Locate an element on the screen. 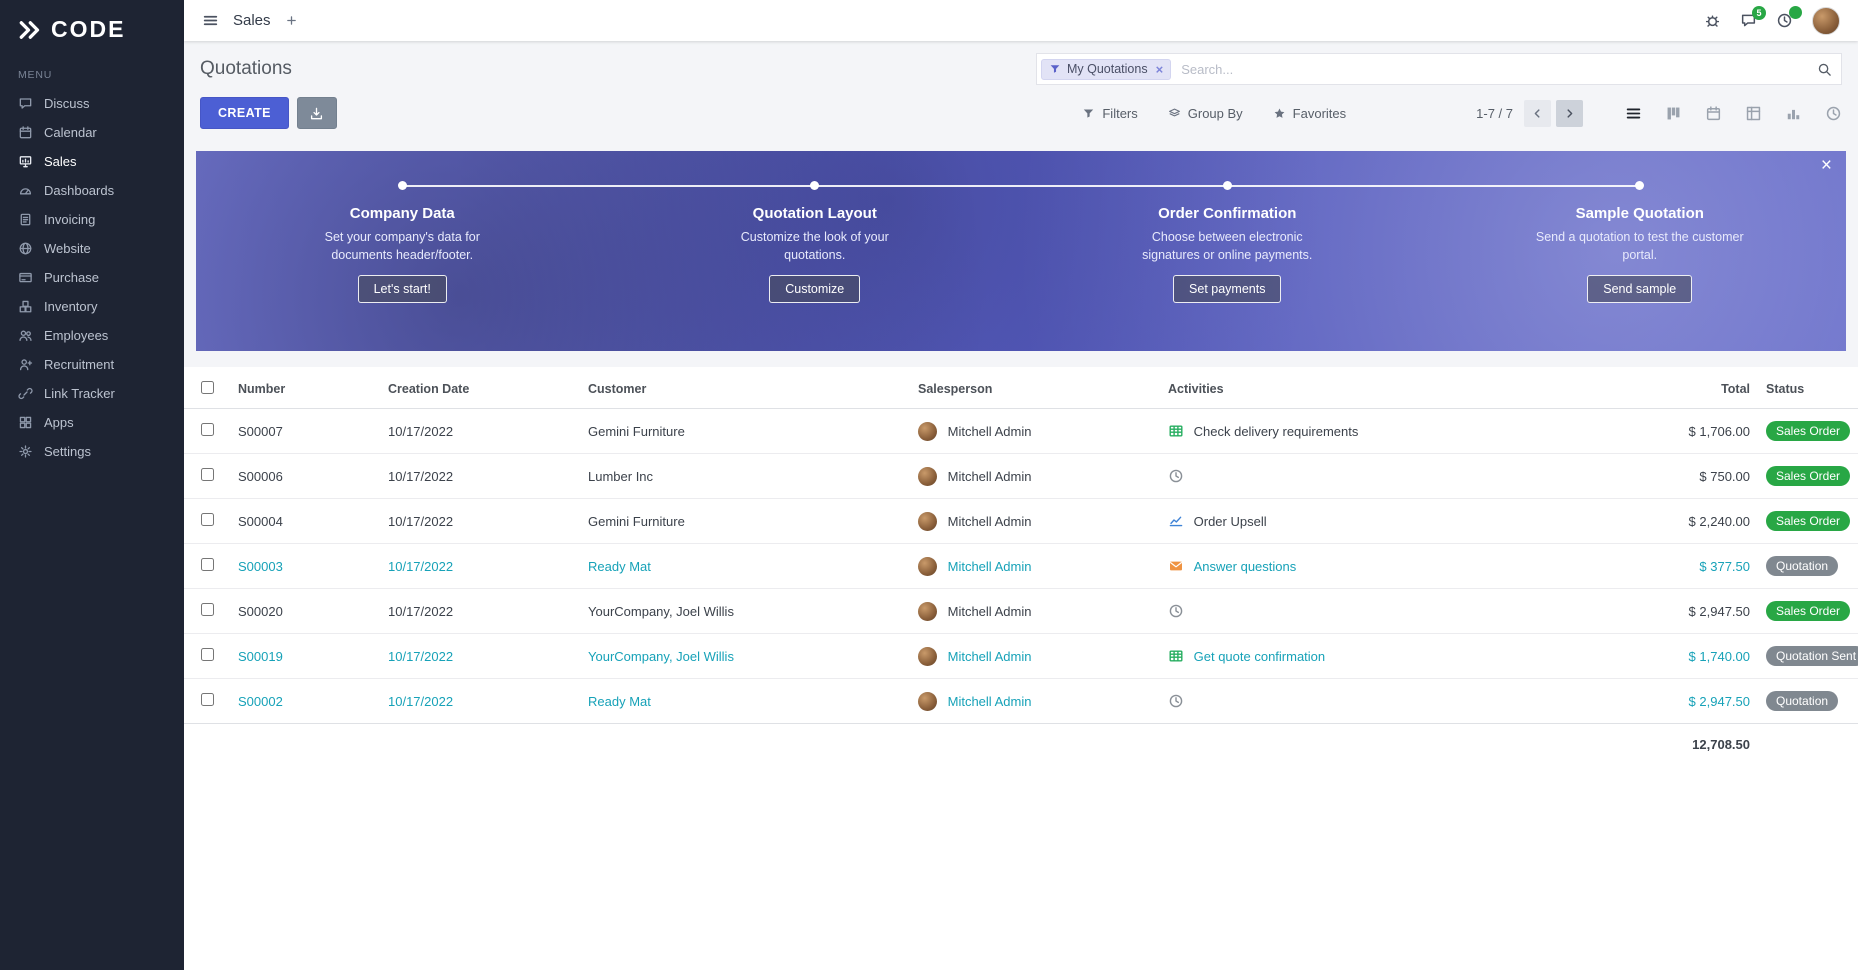 This screenshot has height=970, width=1858. view-switch-kanban-icon is located at coordinates (1673, 113).